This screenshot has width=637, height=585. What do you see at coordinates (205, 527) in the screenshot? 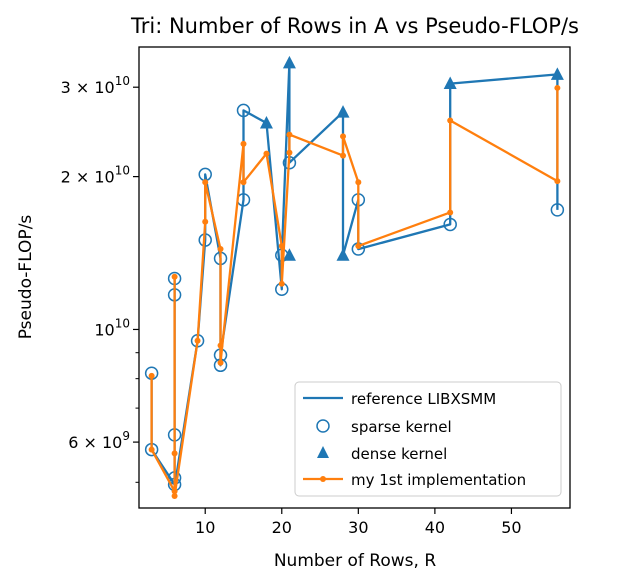
I see `x-tick-label: 10` at bounding box center [205, 527].